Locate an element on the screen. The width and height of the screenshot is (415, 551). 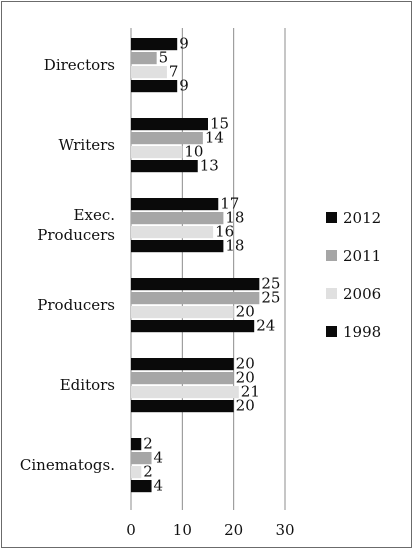
data-label: 24 is located at coordinates (265, 326).